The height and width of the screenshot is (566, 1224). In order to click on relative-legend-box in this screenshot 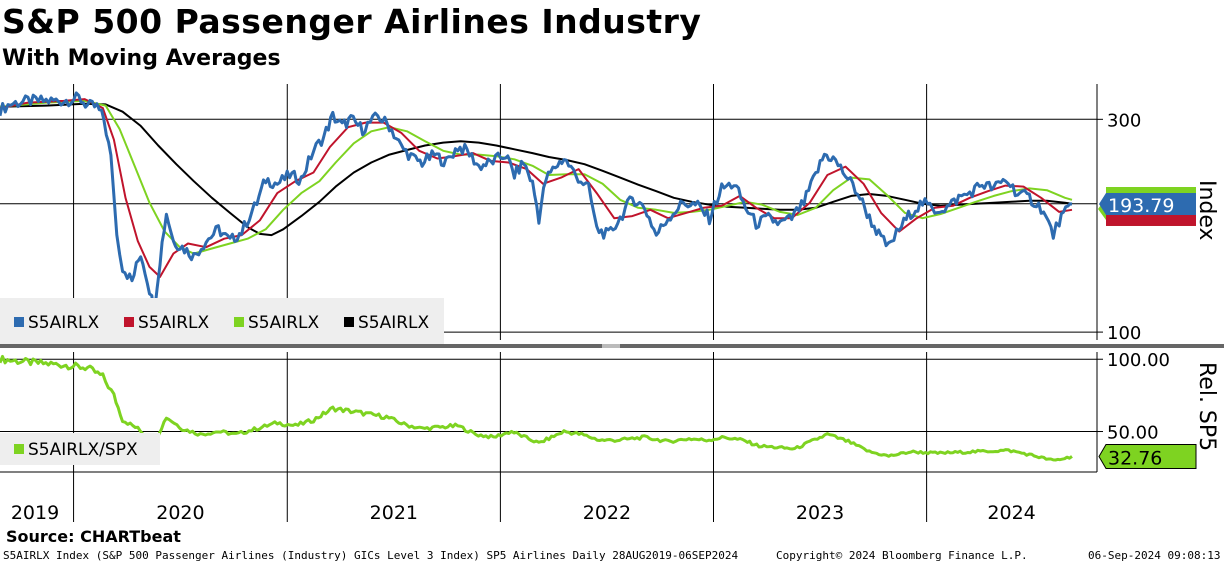, I will do `click(80, 449)`.